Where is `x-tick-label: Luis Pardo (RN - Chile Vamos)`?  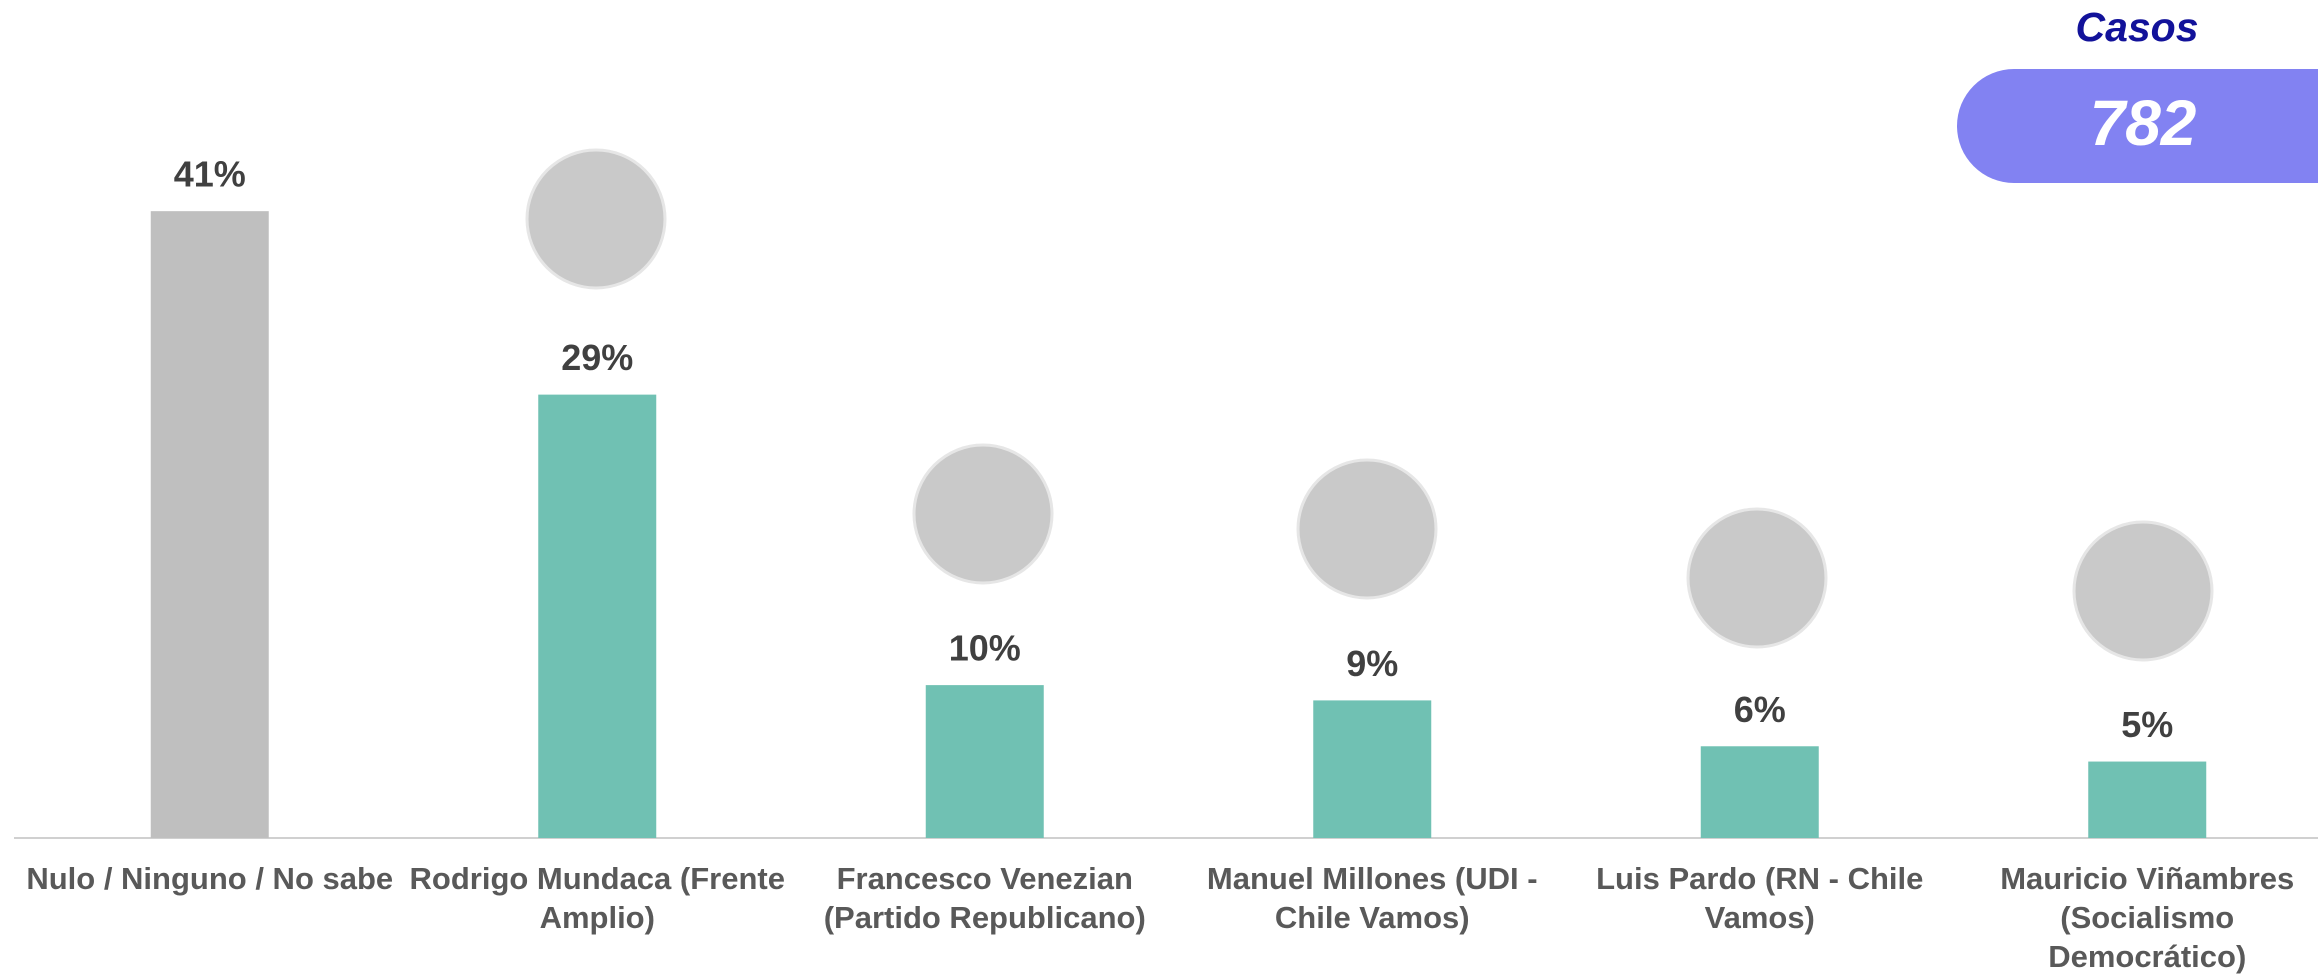 x-tick-label: Luis Pardo (RN - Chile Vamos) is located at coordinates (1759, 898).